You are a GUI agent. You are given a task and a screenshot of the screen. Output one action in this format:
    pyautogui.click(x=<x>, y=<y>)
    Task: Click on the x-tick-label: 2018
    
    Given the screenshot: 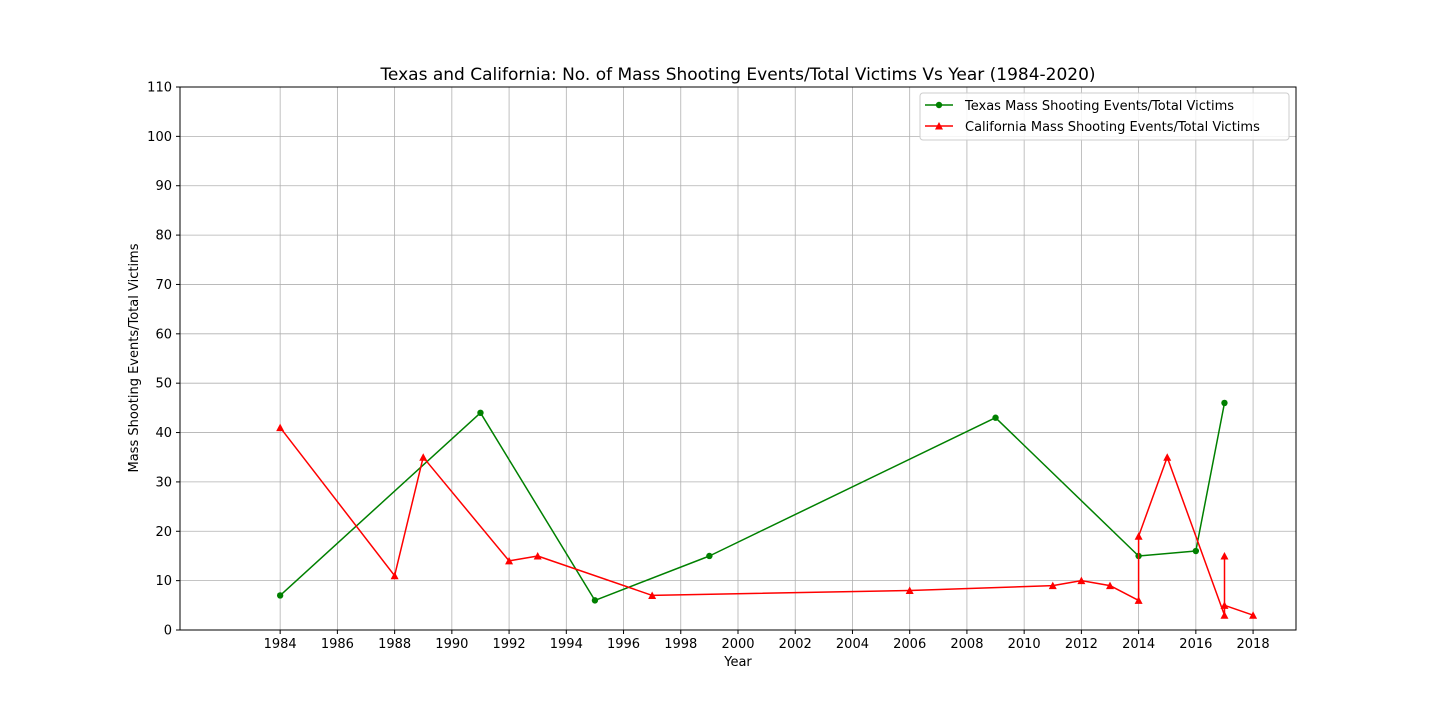 What is the action you would take?
    pyautogui.click(x=1253, y=644)
    